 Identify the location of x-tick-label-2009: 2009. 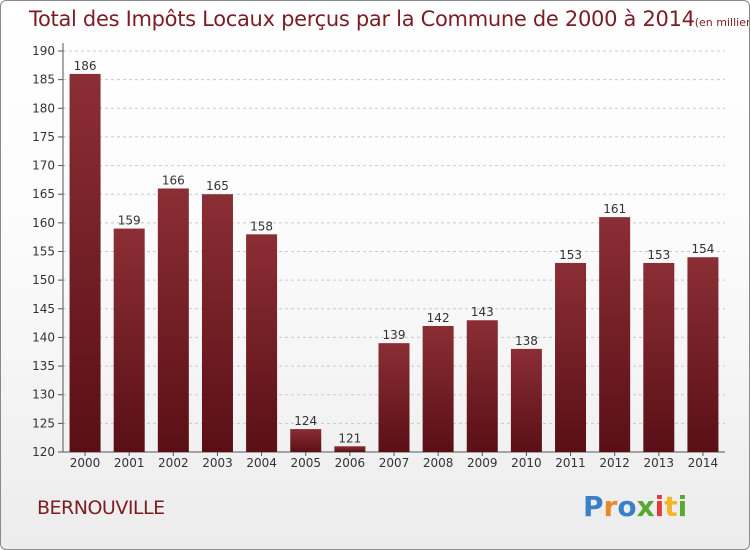
(482, 463).